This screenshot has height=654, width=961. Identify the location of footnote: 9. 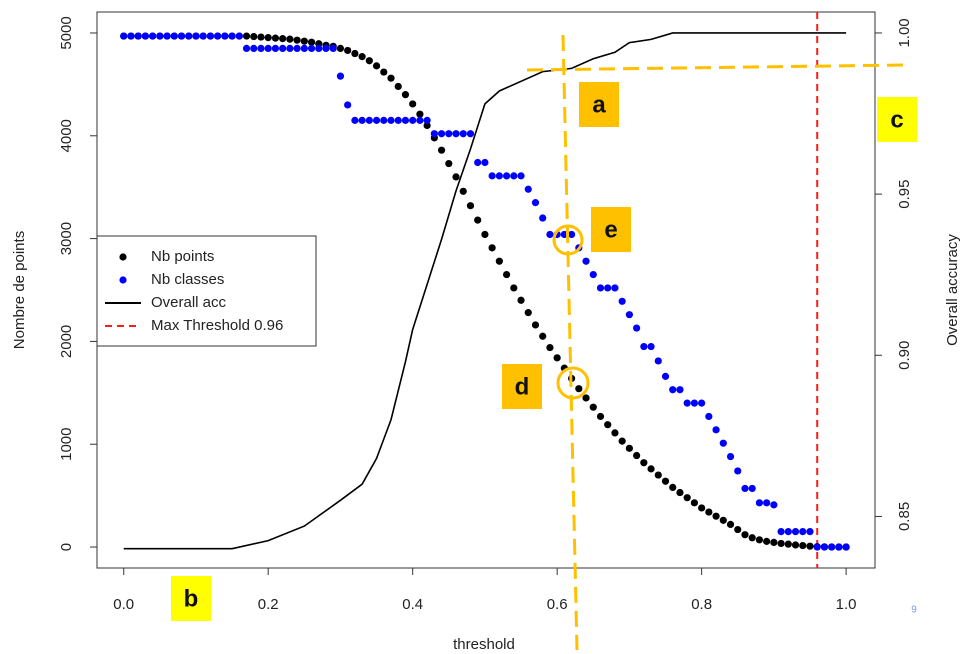
(914, 610).